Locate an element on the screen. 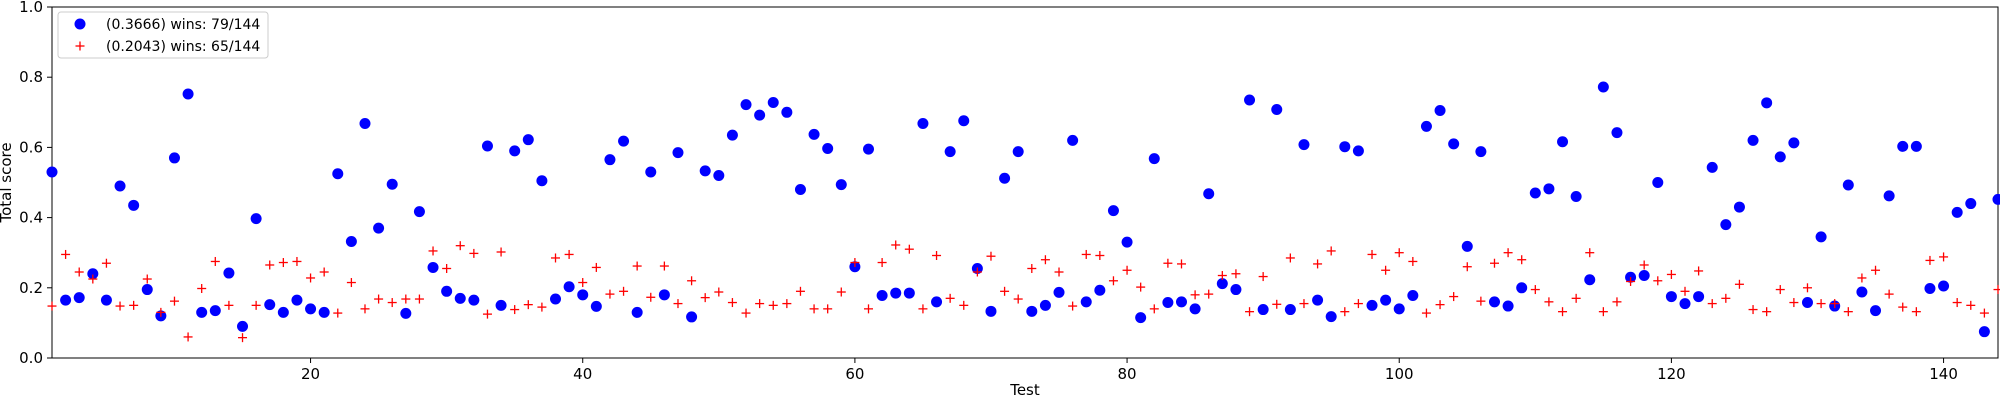 The width and height of the screenshot is (2000, 400). legend-circle is located at coordinates (80, 24).